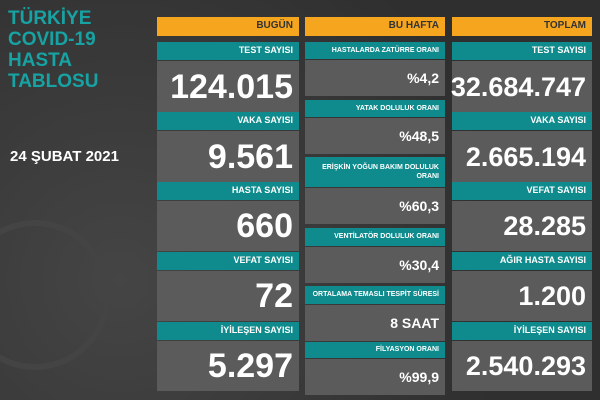 This screenshot has width=600, height=400. Describe the element at coordinates (55, 295) in the screenshot. I see `emblem` at that location.